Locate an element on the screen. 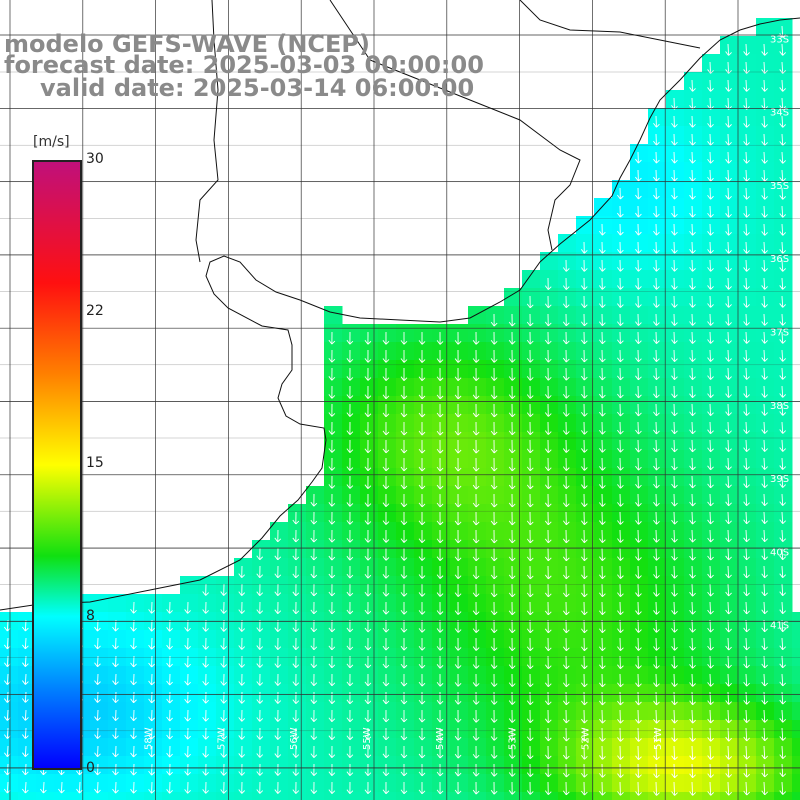 The height and width of the screenshot is (800, 800). lon-label: 55W is located at coordinates (367, 738).